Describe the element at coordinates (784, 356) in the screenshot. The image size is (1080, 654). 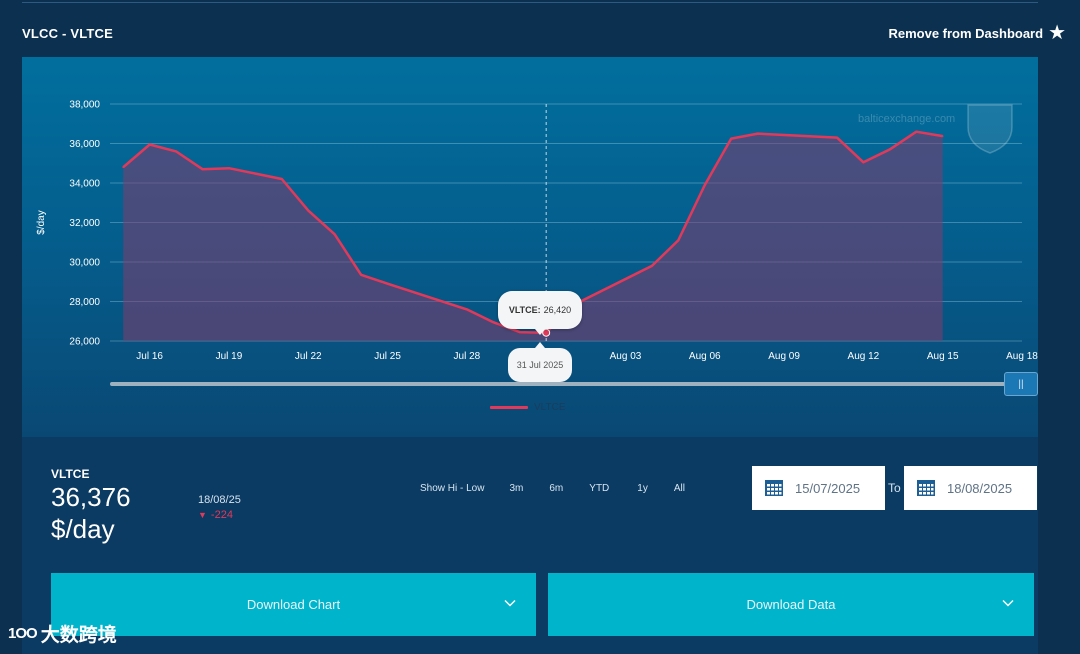
I see `x-tick-label: Aug 09` at that location.